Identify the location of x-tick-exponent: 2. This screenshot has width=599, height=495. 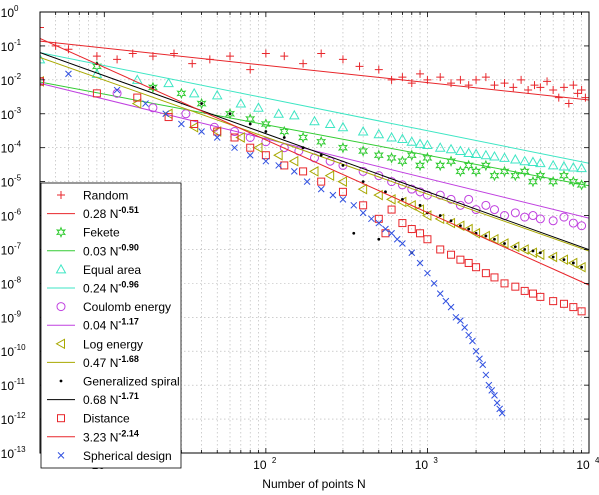
(274, 460).